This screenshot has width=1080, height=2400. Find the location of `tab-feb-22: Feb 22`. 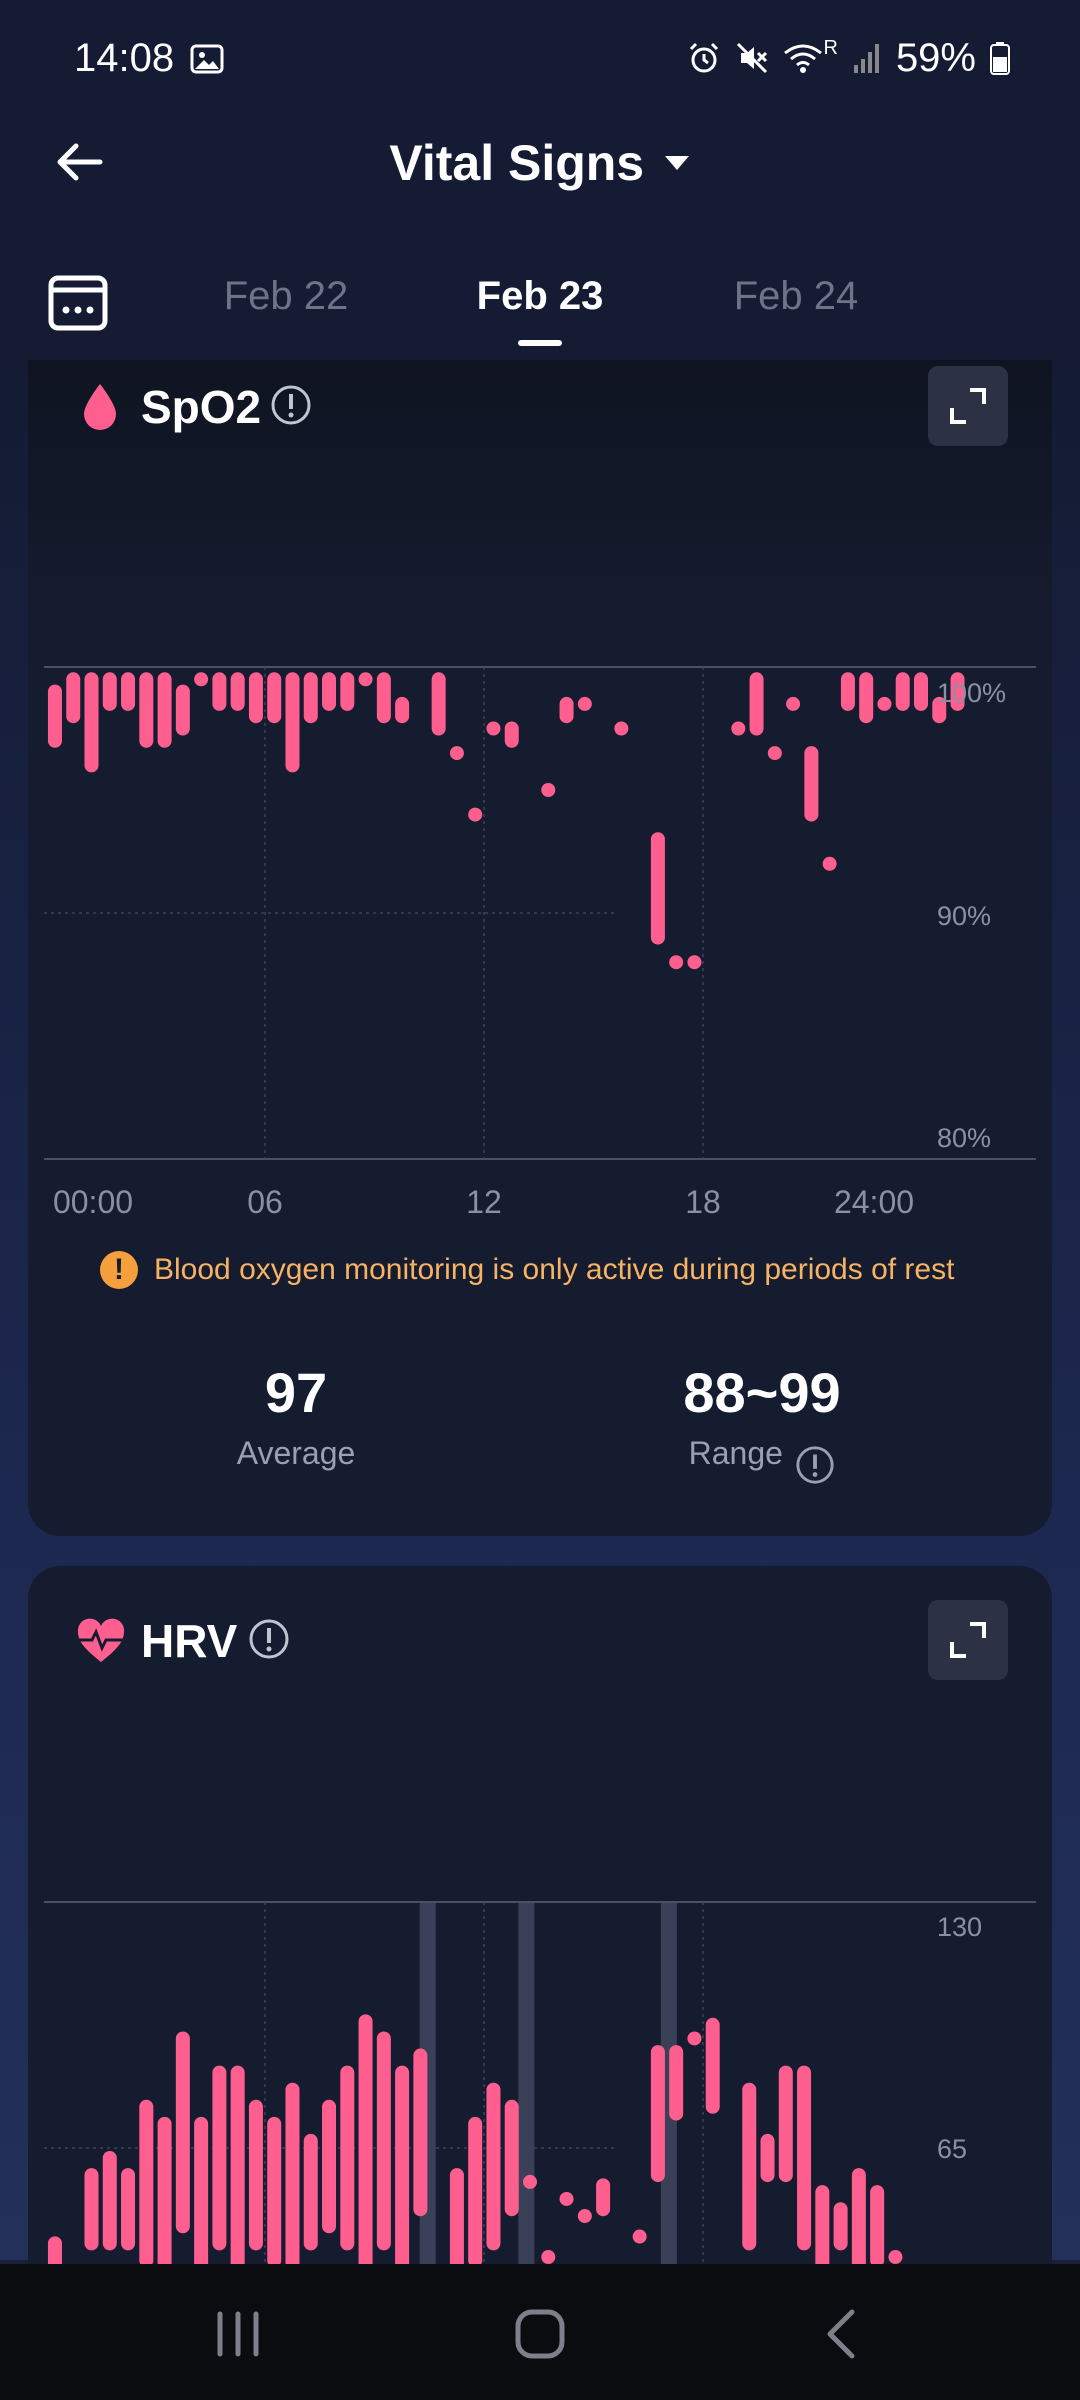

tab-feb-22: Feb 22 is located at coordinates (286, 296).